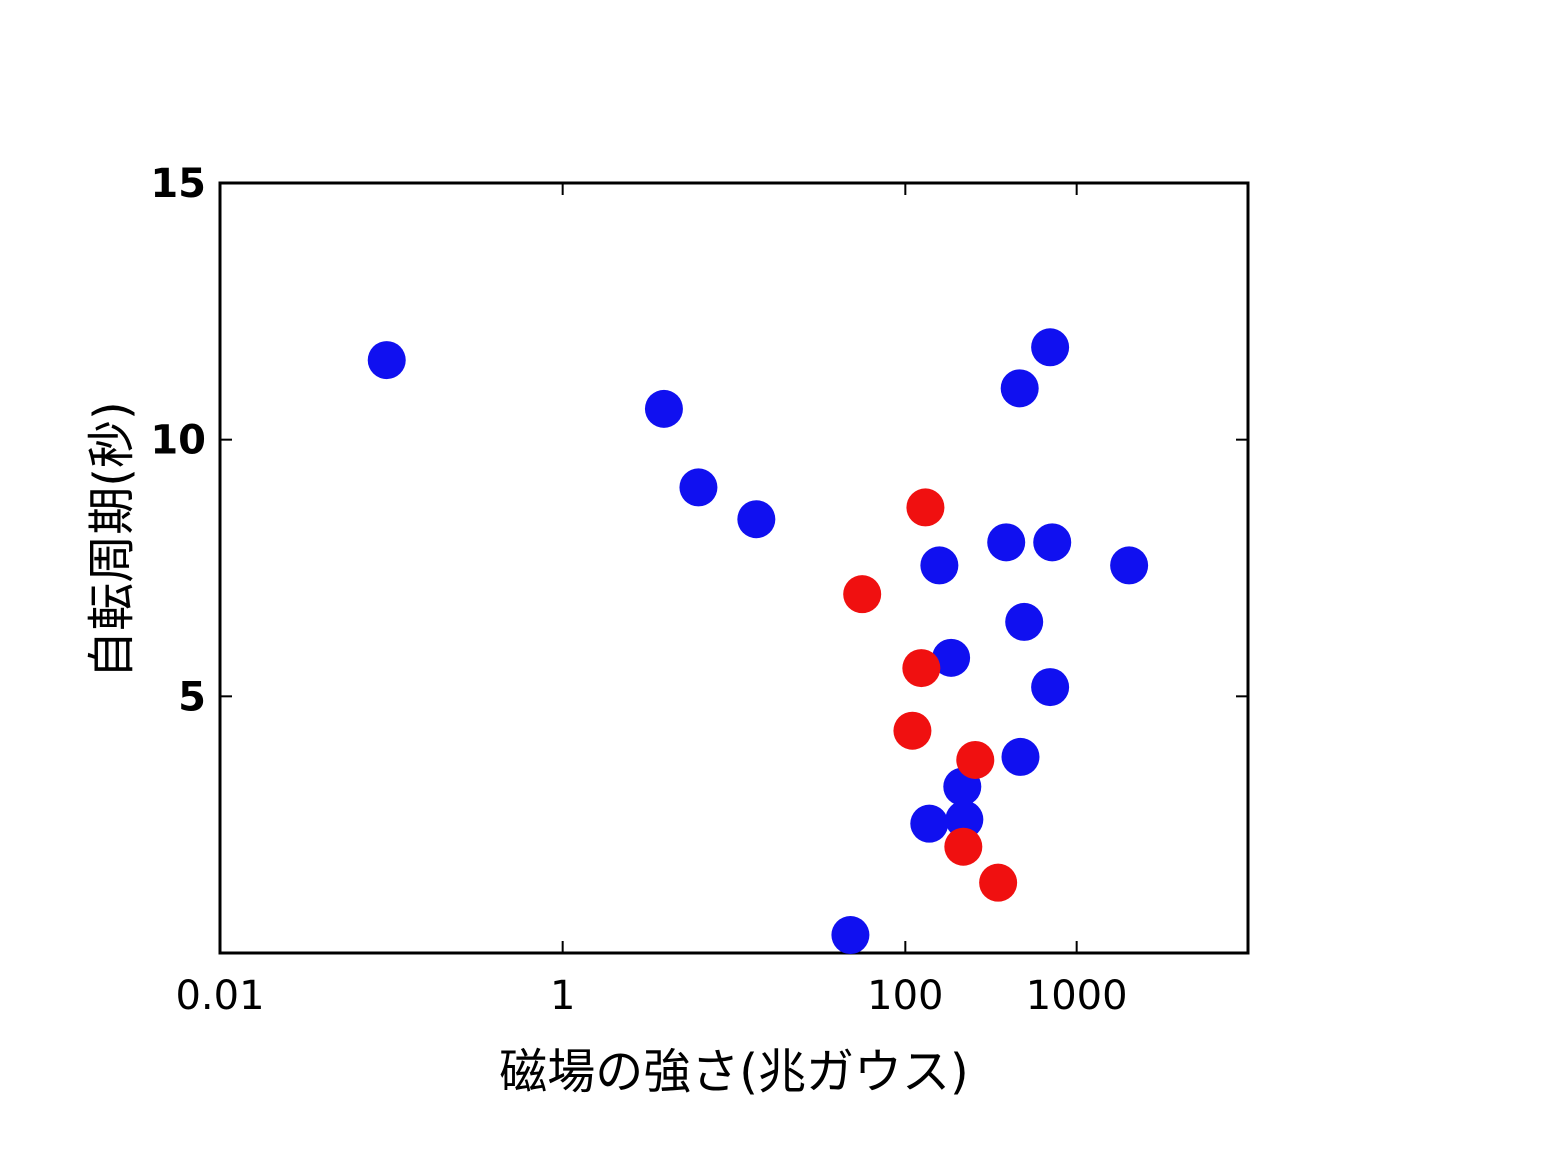 This screenshot has height=1168, width=1557. I want to click on x-tick-label: 100, so click(905, 996).